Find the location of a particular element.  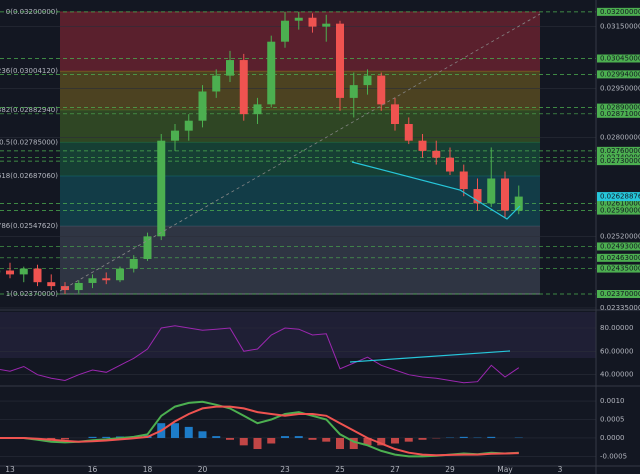

x-tick-label: 23 is located at coordinates (285, 469).